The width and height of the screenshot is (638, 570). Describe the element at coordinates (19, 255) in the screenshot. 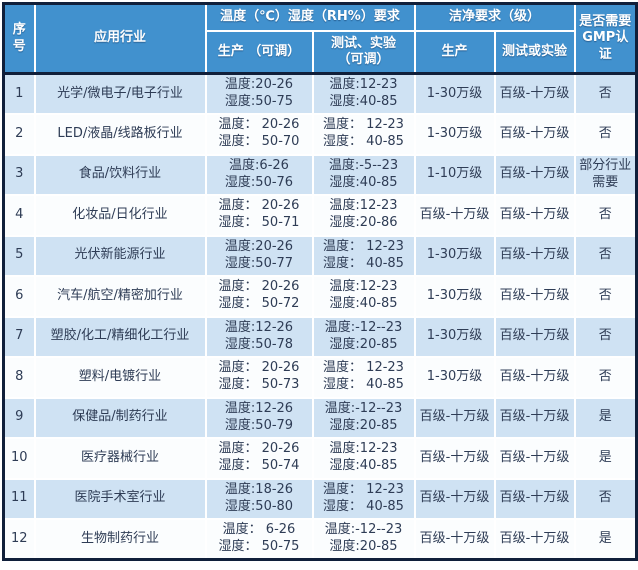

I see `cell-row-number: 5` at that location.